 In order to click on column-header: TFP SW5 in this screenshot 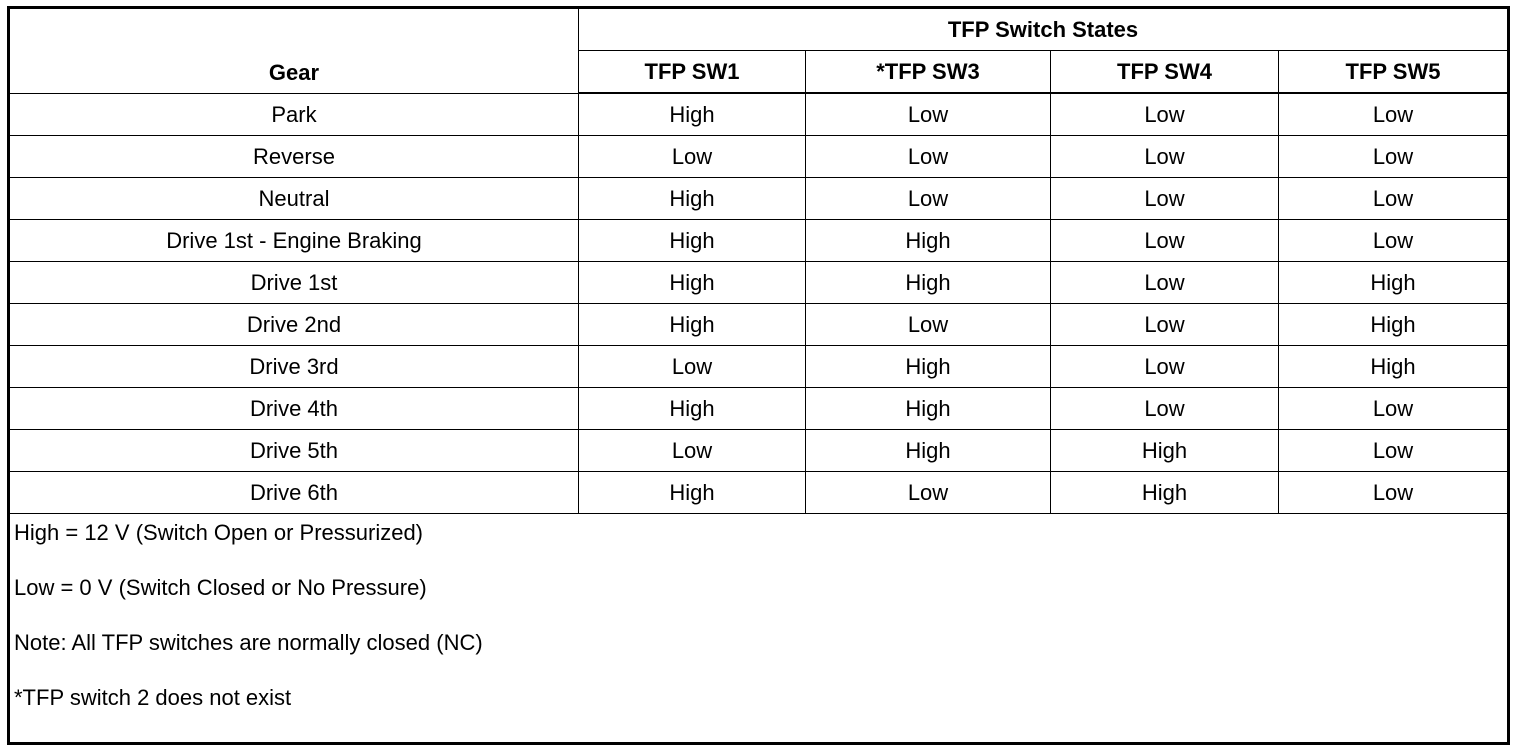, I will do `click(1393, 72)`.